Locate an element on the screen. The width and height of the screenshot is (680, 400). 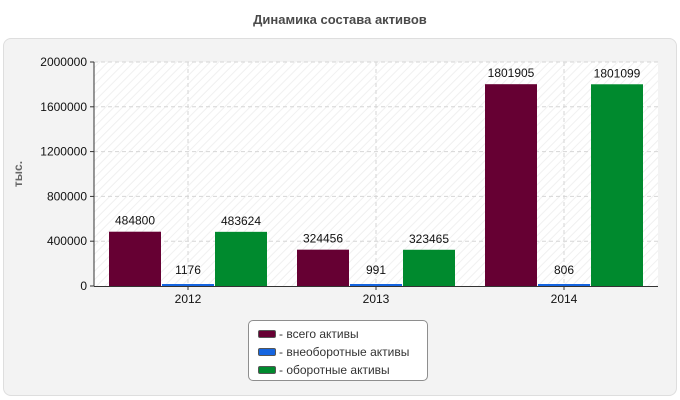
x-tick-label: 2012 is located at coordinates (188, 299).